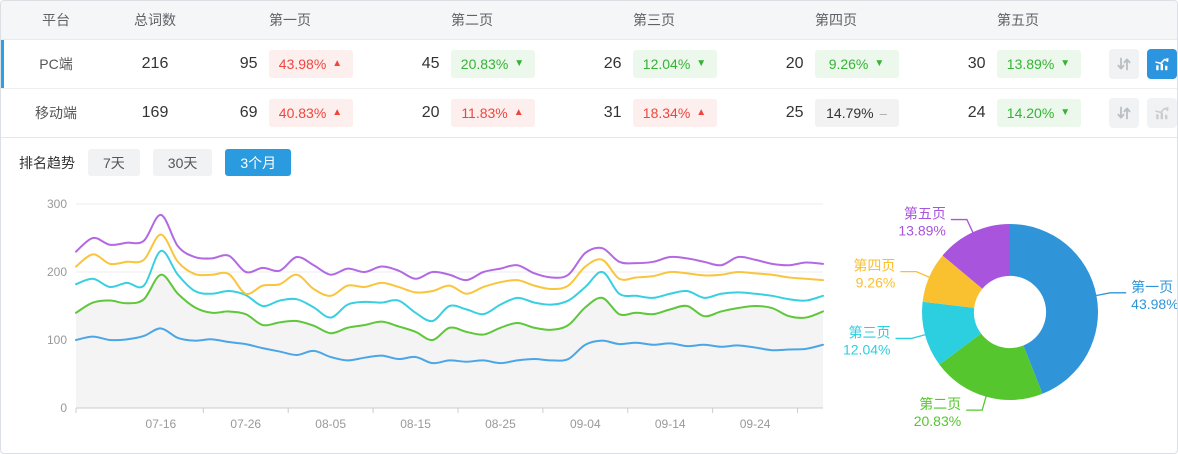 Image resolution: width=1178 pixels, height=454 pixels. I want to click on svg-text: 9.26%, so click(876, 283).